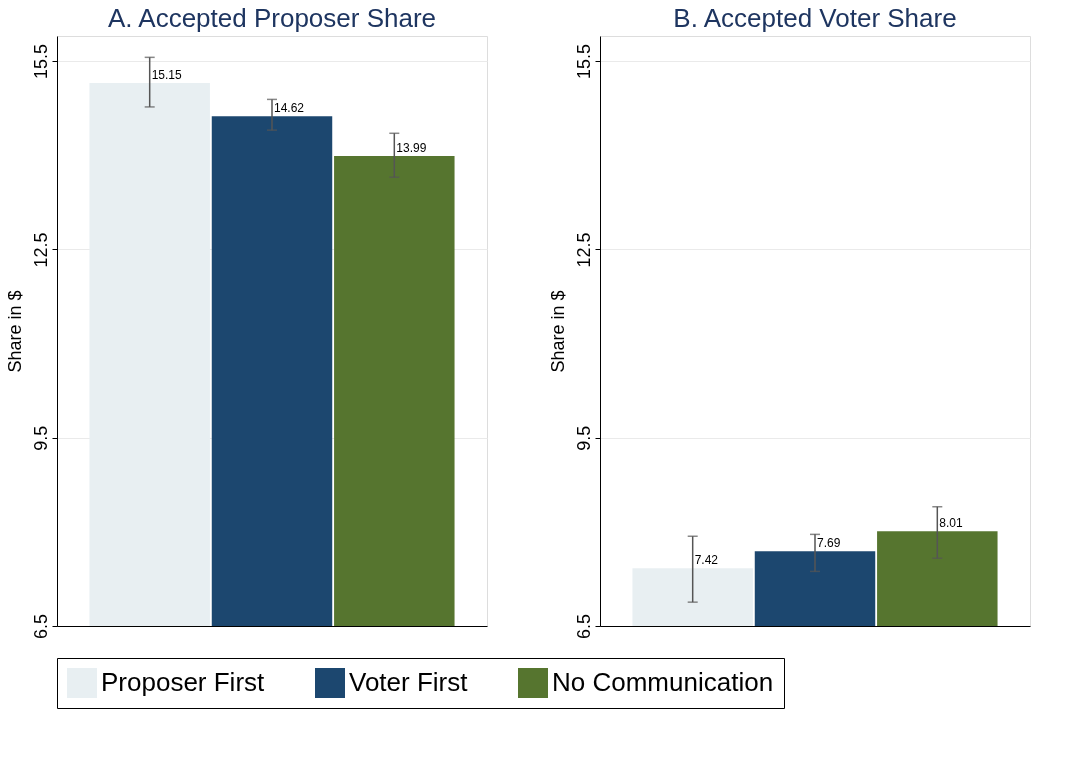 This screenshot has width=1076, height=778. Describe the element at coordinates (706, 560) in the screenshot. I see `data-label: 7.42` at that location.